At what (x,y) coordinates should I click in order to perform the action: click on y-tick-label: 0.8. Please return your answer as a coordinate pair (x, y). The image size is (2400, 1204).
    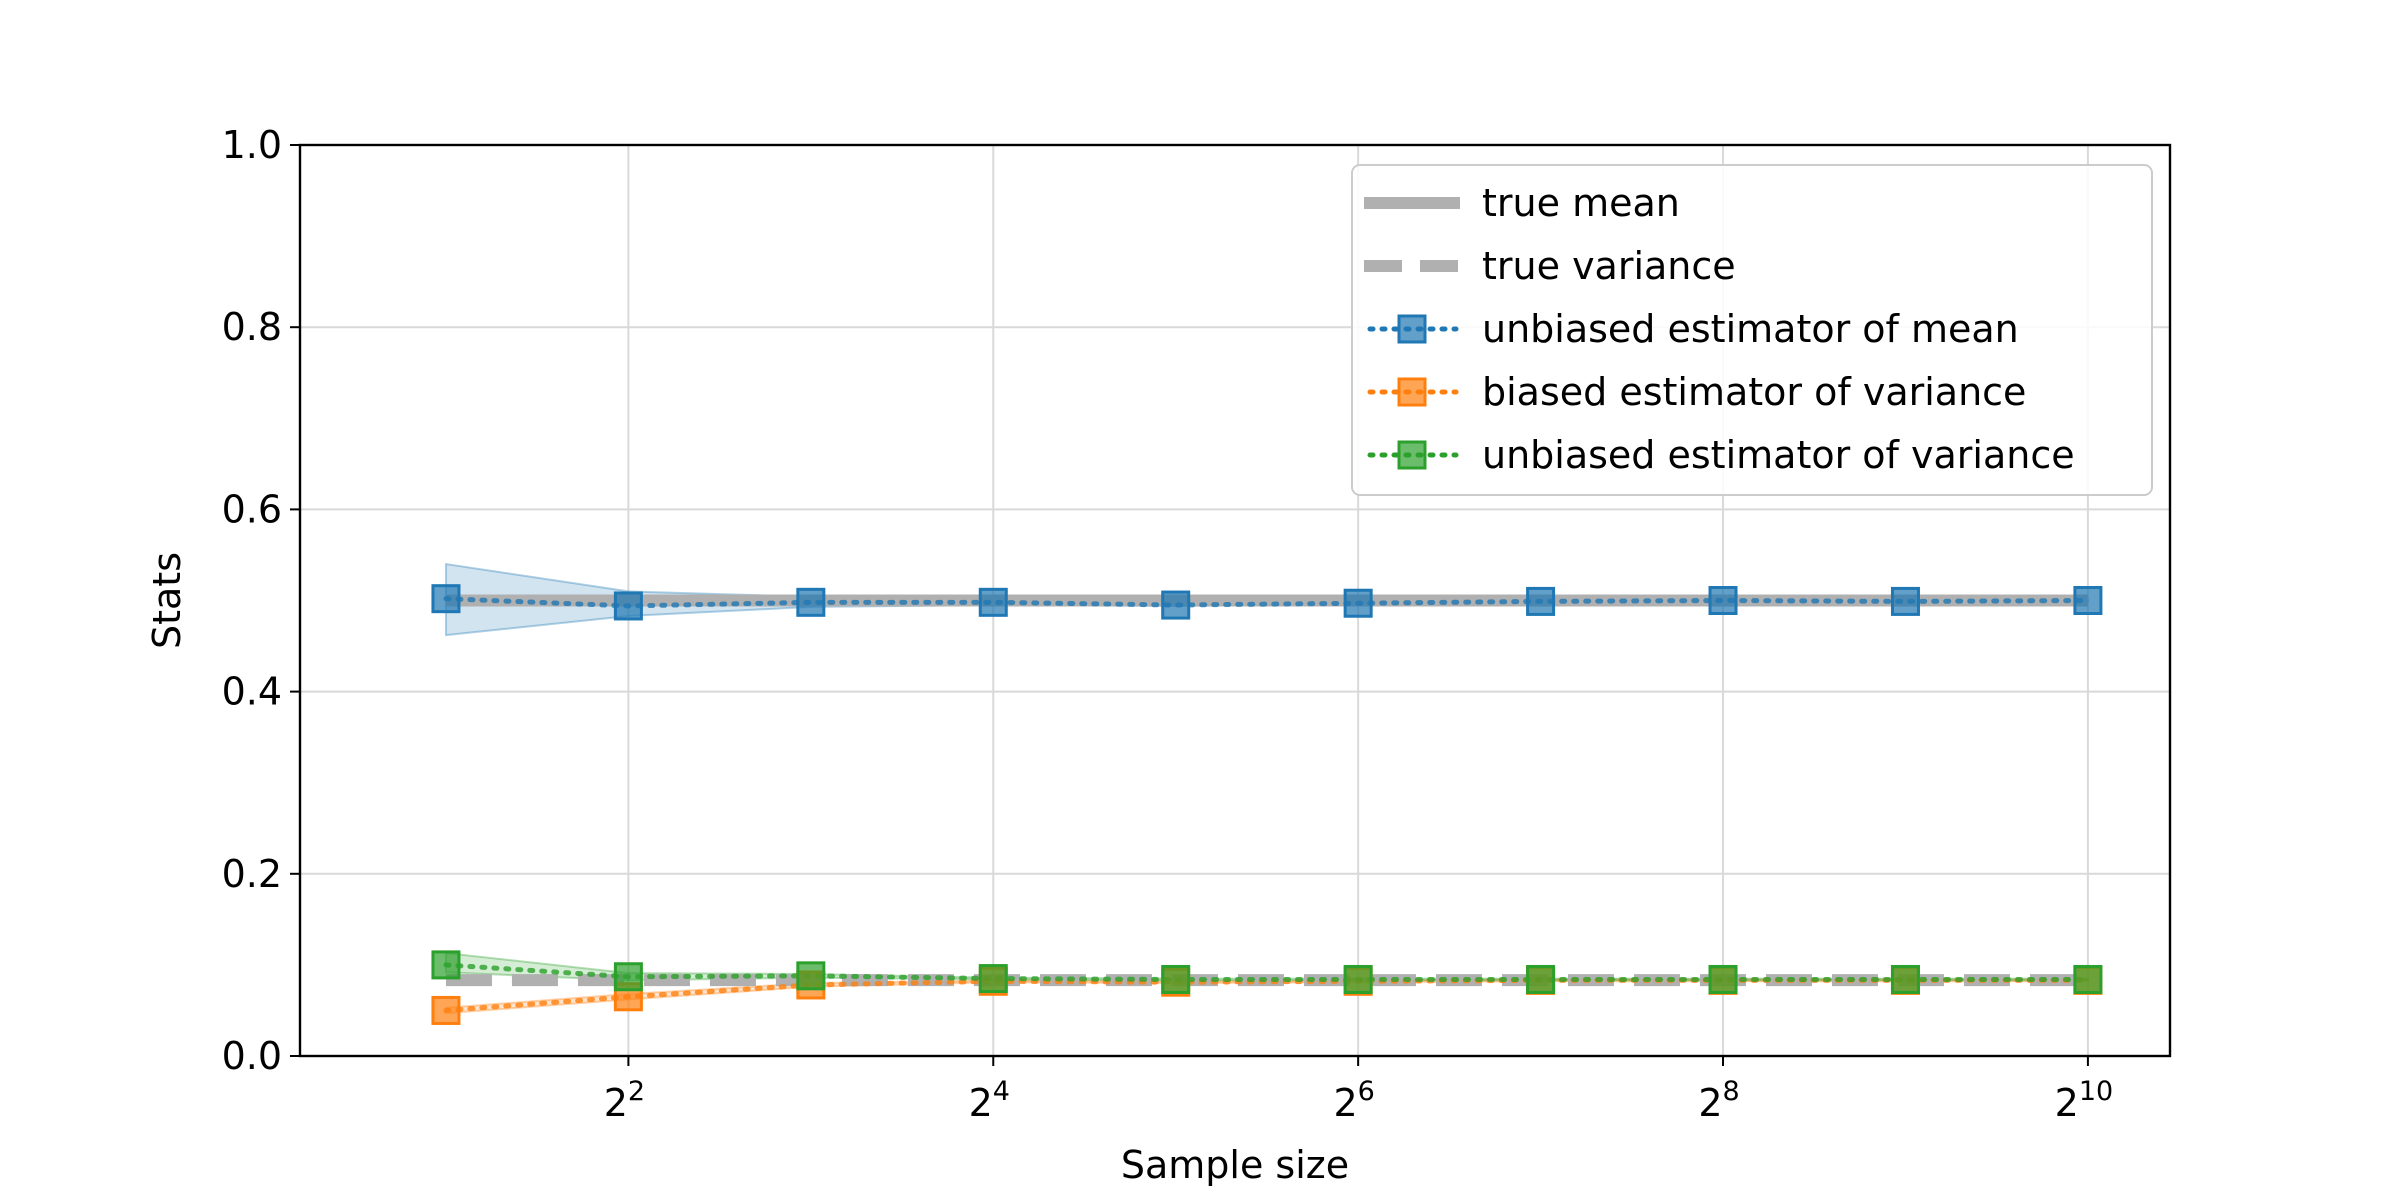
    Looking at the image, I should click on (252, 327).